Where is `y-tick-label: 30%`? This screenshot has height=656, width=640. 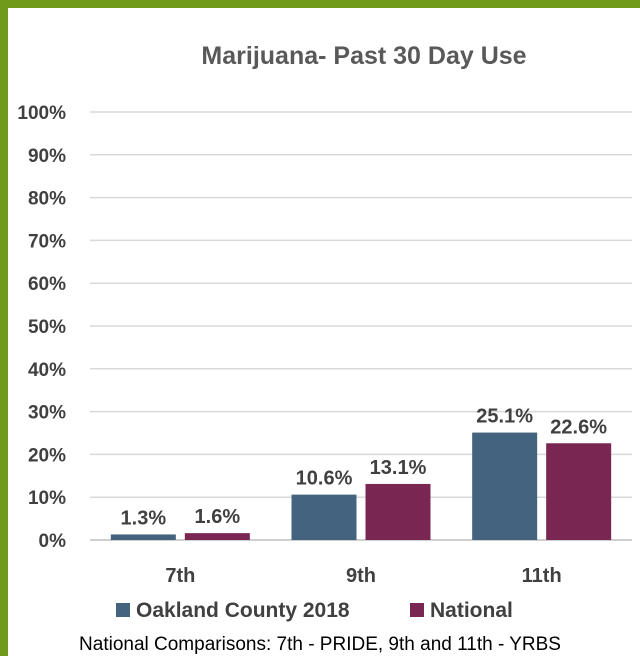 y-tick-label: 30% is located at coordinates (47, 413).